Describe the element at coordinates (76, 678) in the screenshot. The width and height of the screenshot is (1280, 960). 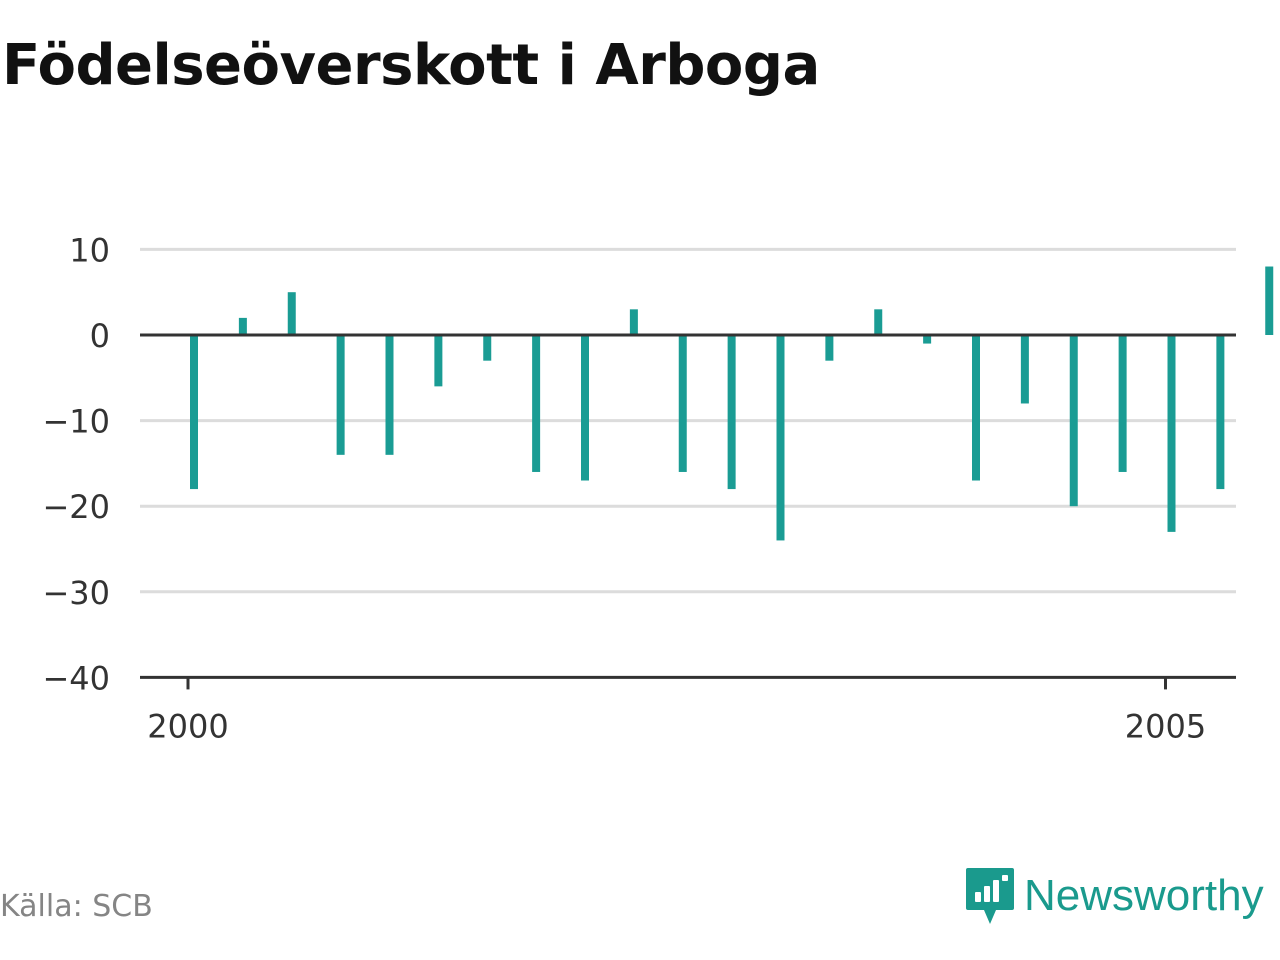
I see `y-tick-label: −40` at that location.